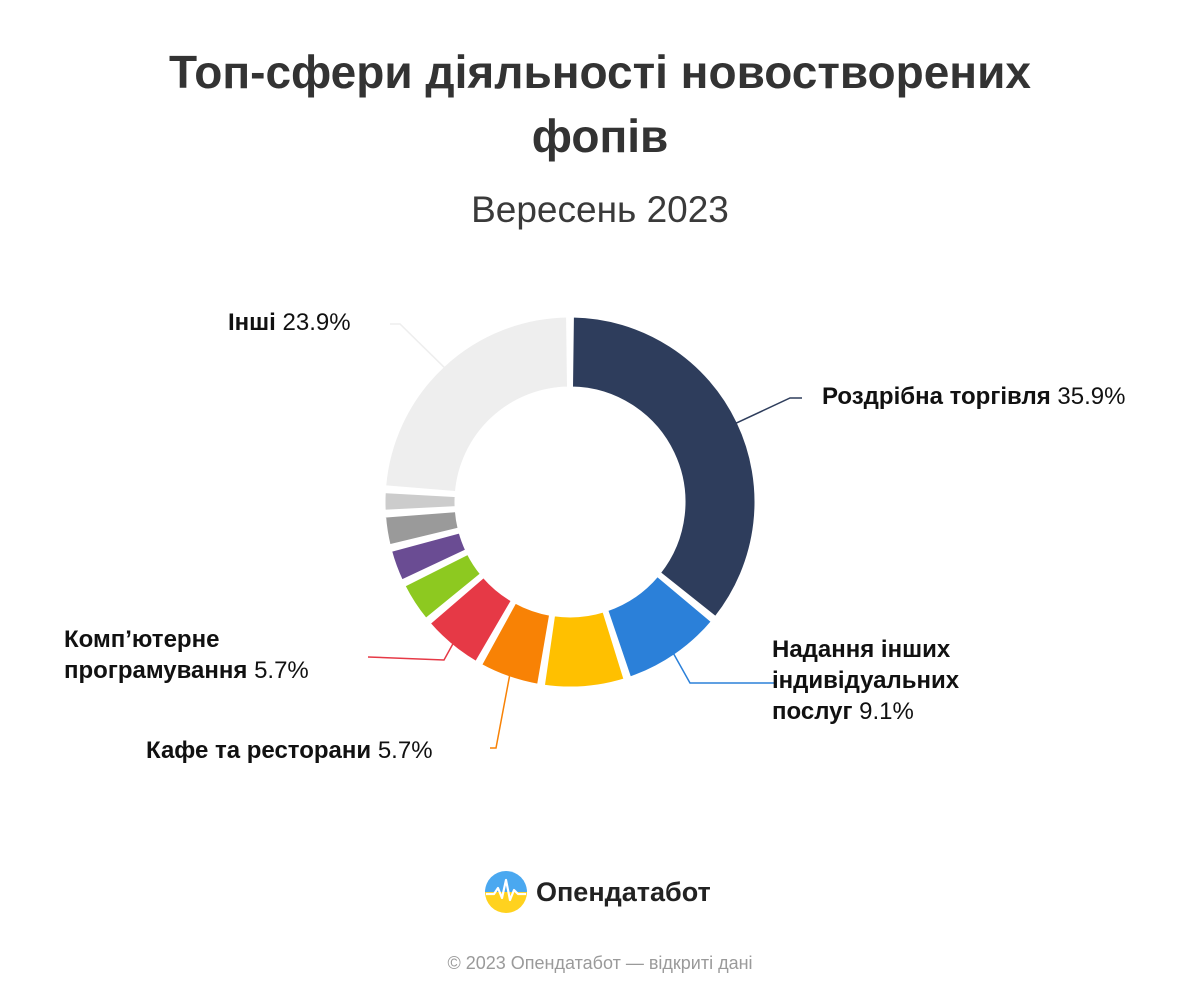 The width and height of the screenshot is (1200, 1000). I want to click on label-retail-pct: 35.9%, so click(1091, 396).